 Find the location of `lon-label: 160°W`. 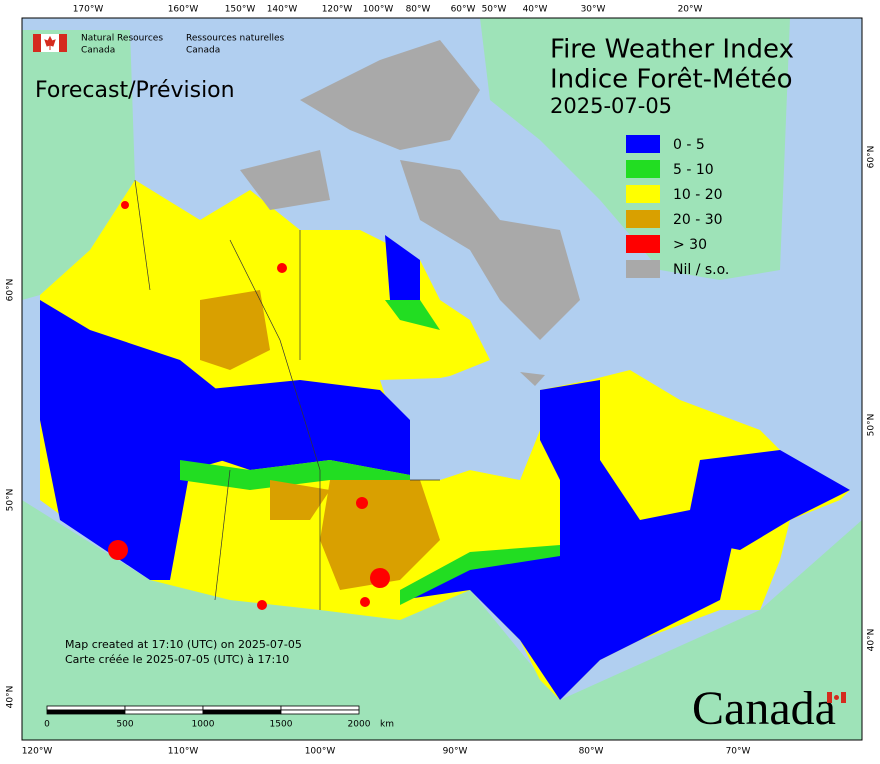

lon-label: 160°W is located at coordinates (183, 10).